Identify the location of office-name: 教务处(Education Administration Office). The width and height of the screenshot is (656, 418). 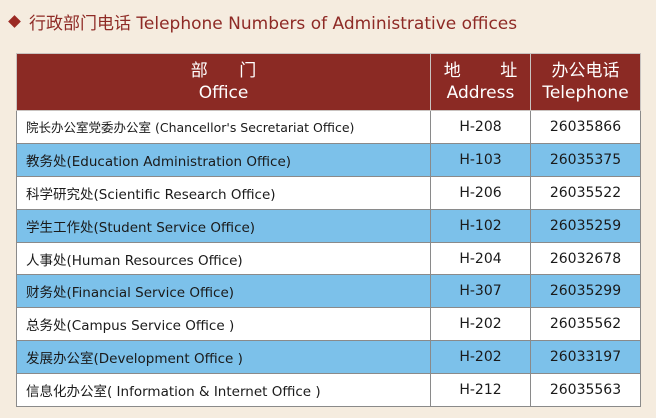
(159, 161).